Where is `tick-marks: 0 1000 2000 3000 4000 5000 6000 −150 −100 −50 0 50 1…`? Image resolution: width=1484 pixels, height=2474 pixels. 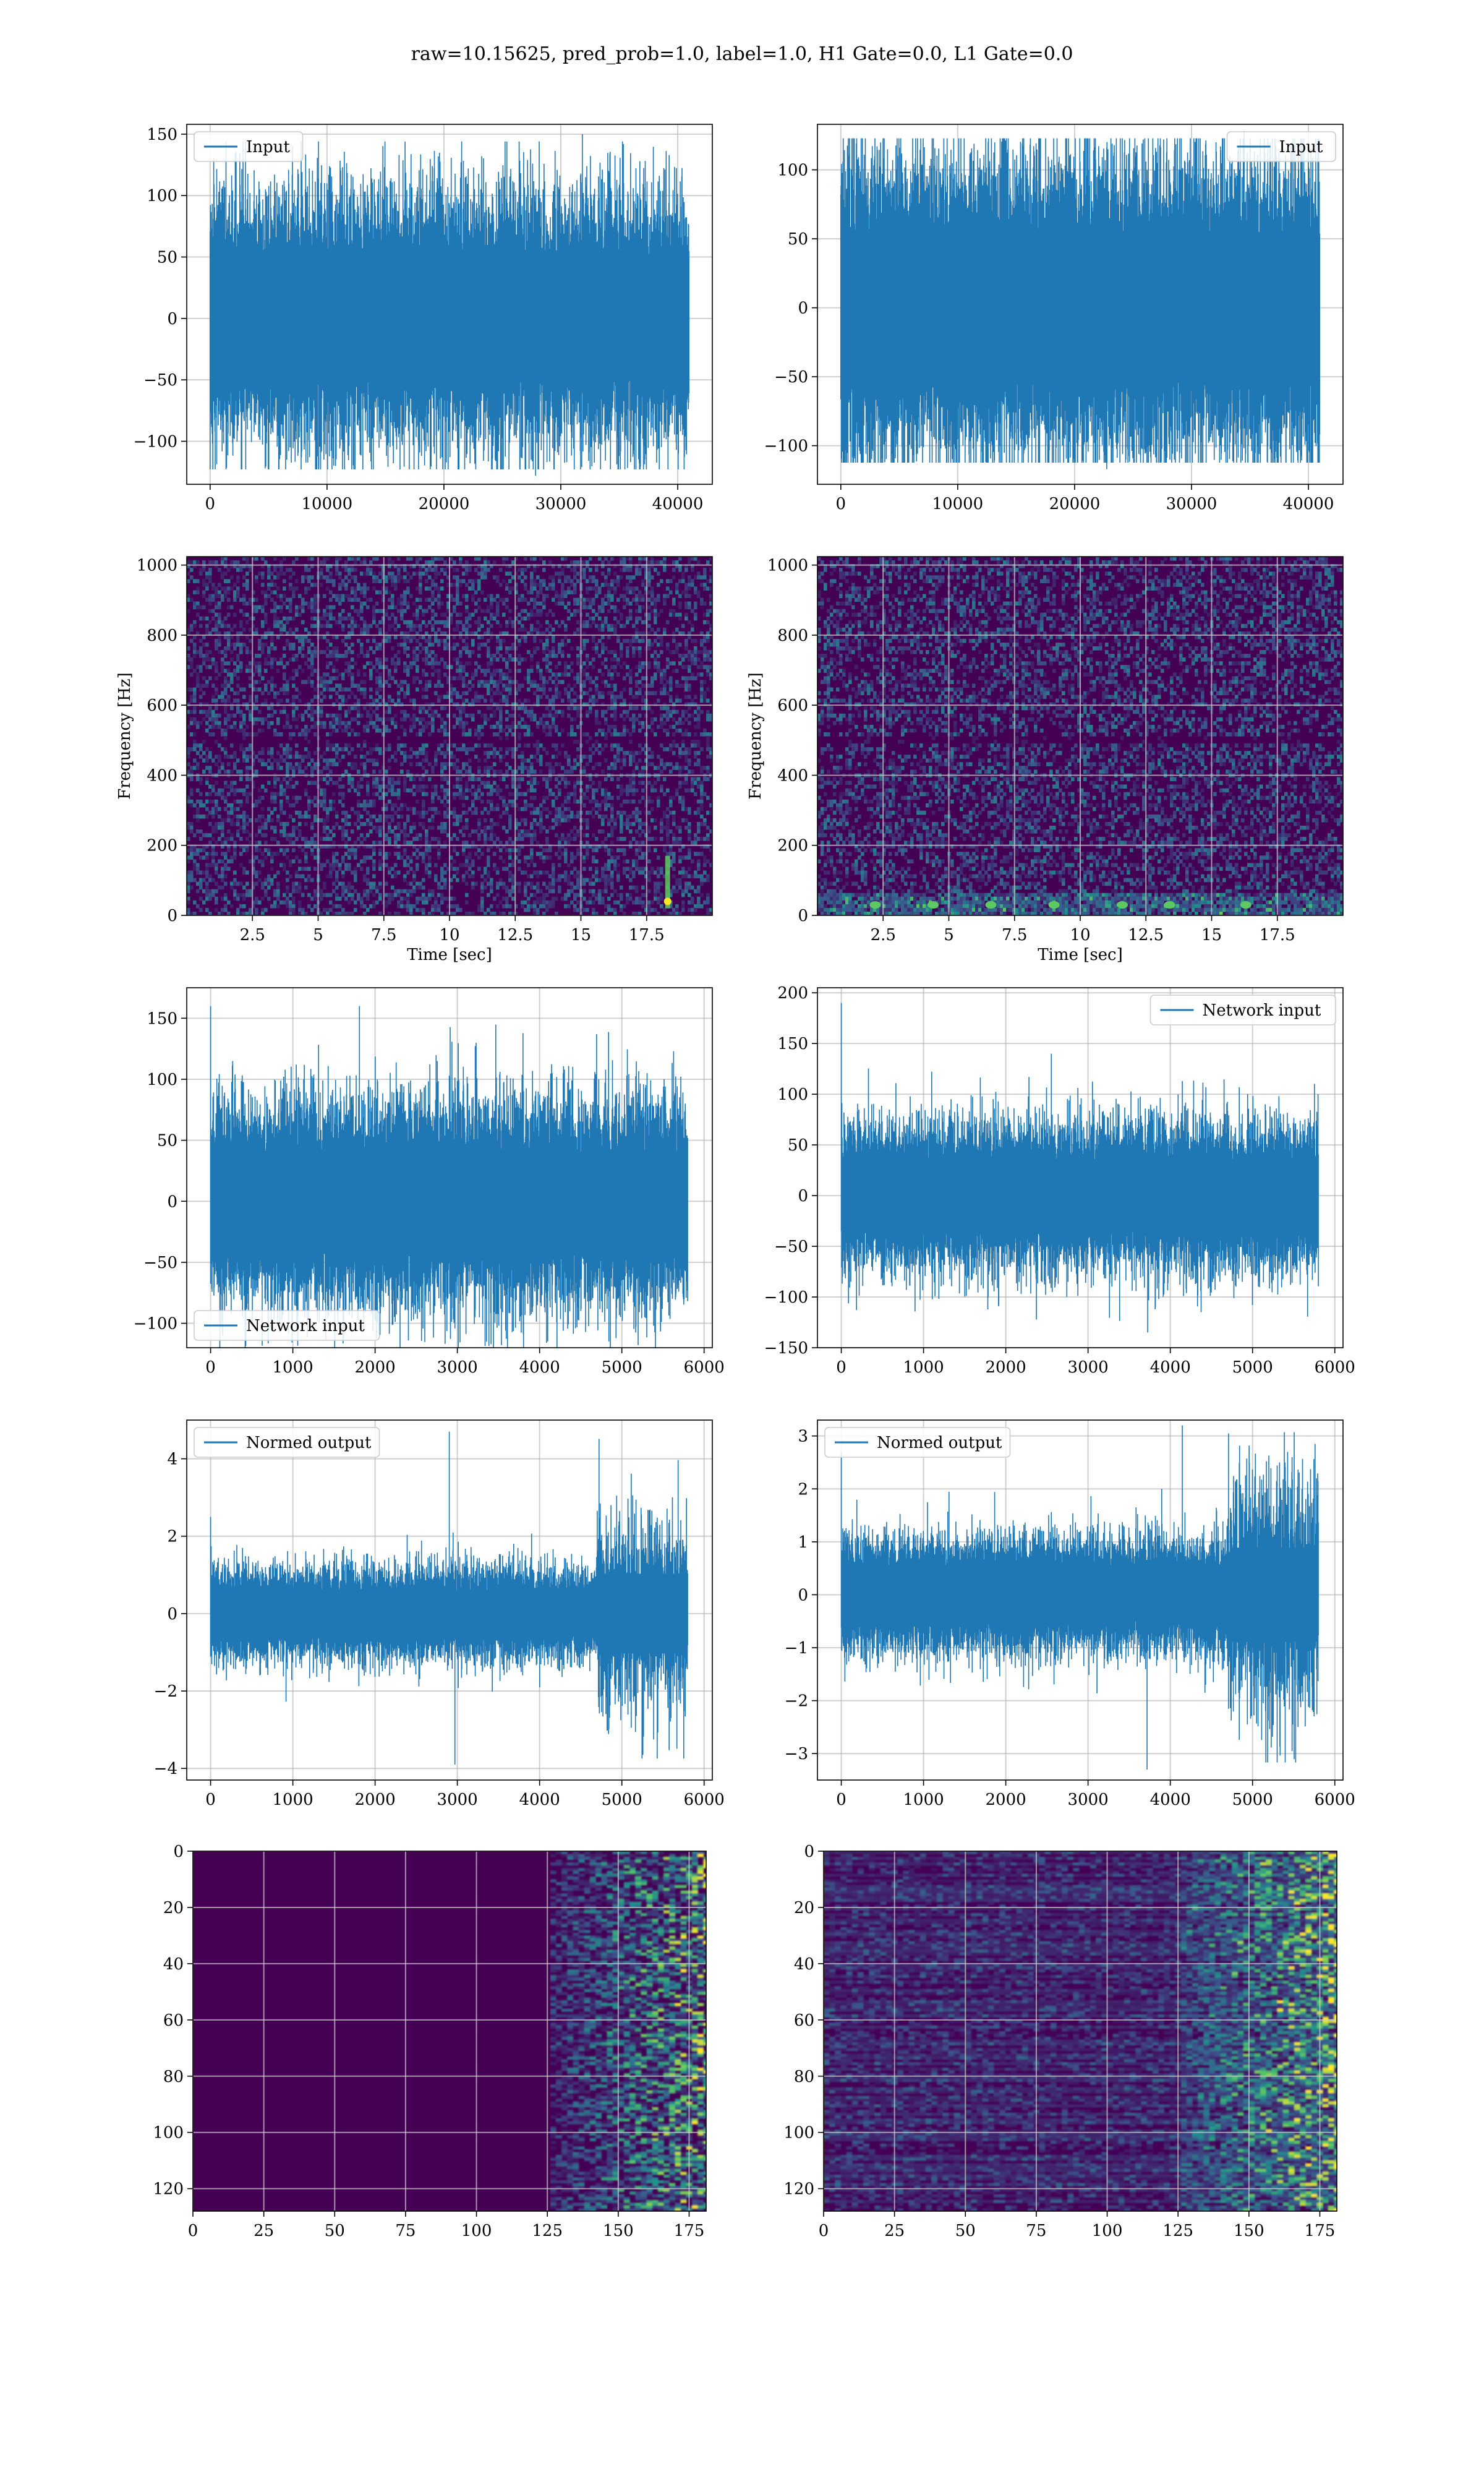 tick-marks: 0 1000 2000 3000 4000 5000 6000 −150 −100 −50 0 50 1… is located at coordinates (1059, 1180).